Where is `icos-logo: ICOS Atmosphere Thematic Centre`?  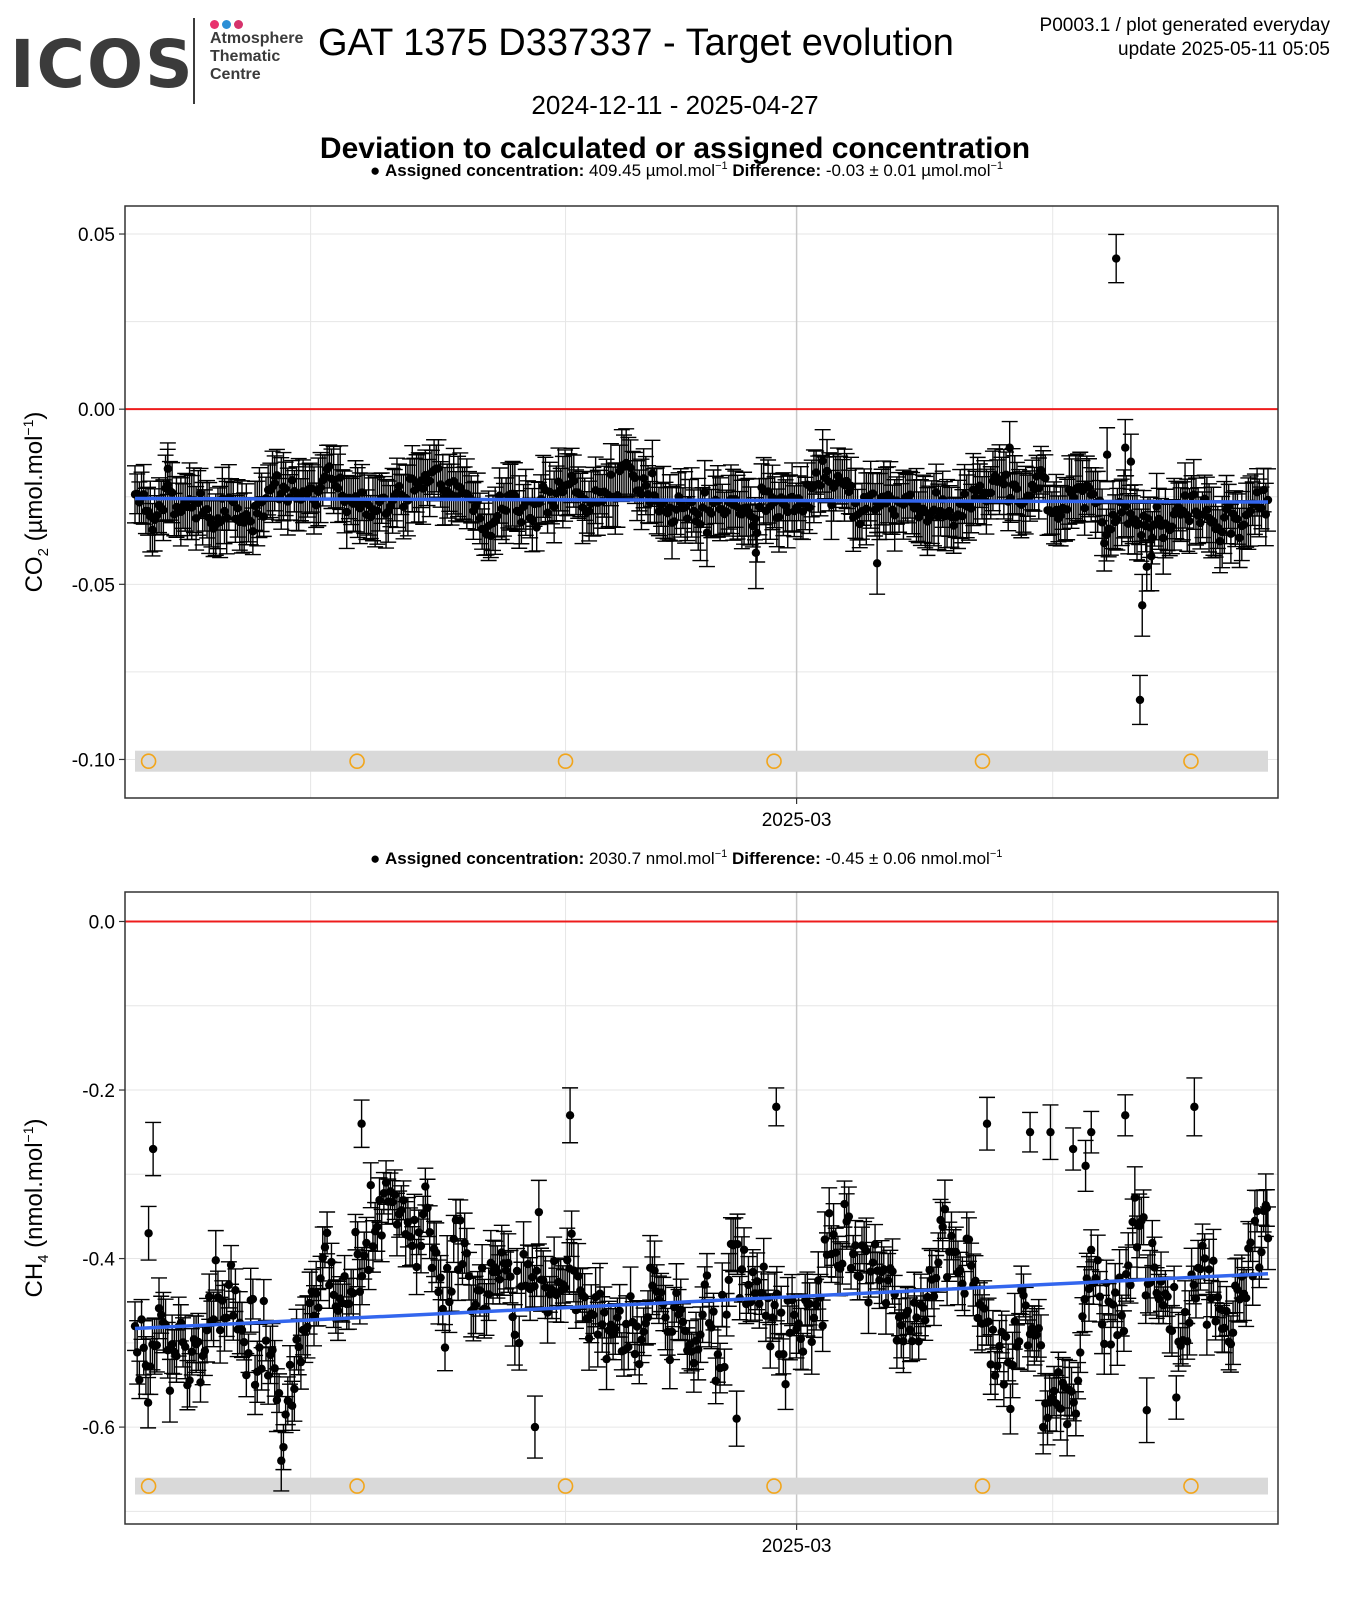 icos-logo: ICOS Atmosphere Thematic Centre is located at coordinates (165, 59).